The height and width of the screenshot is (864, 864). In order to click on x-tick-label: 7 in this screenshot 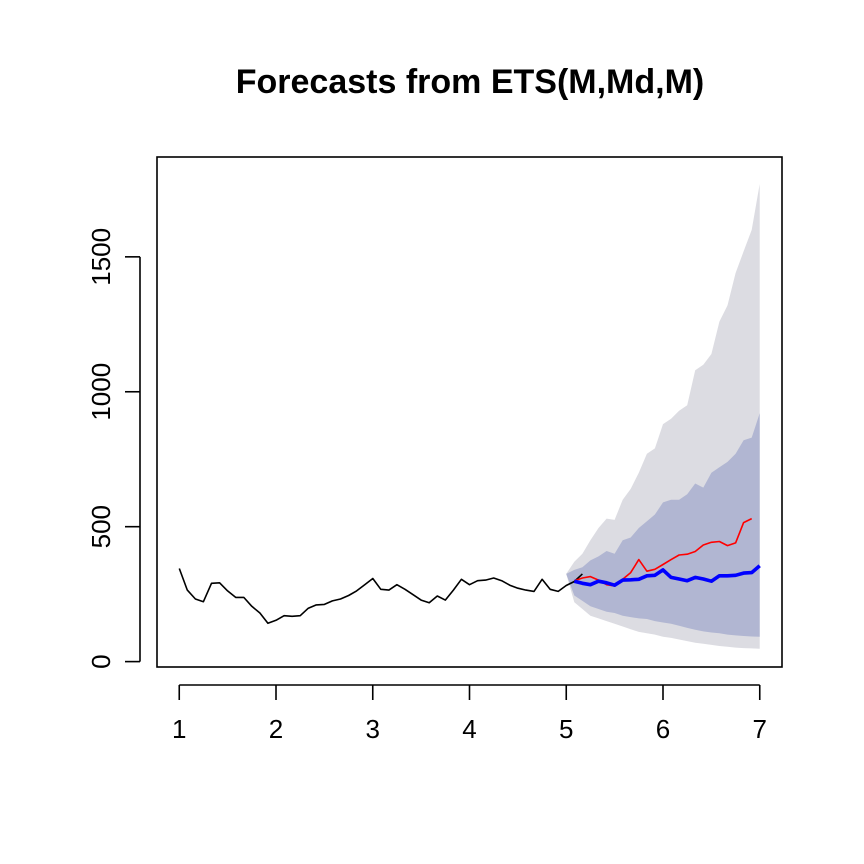, I will do `click(760, 729)`.